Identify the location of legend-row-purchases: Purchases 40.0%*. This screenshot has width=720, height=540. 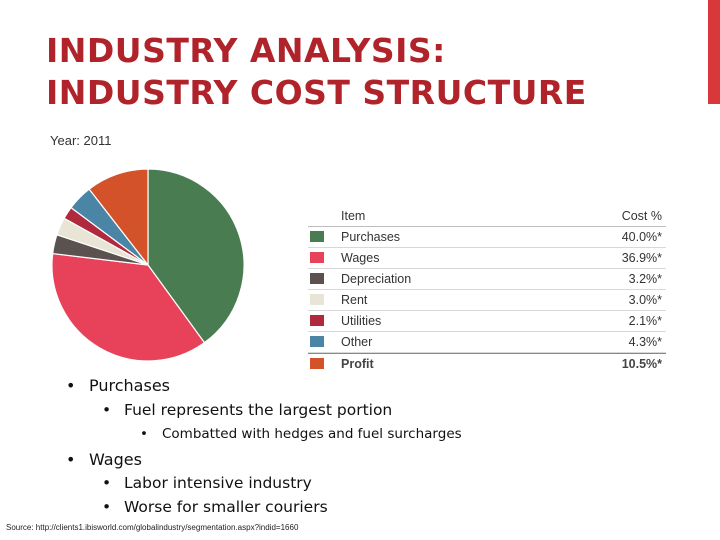
(487, 237).